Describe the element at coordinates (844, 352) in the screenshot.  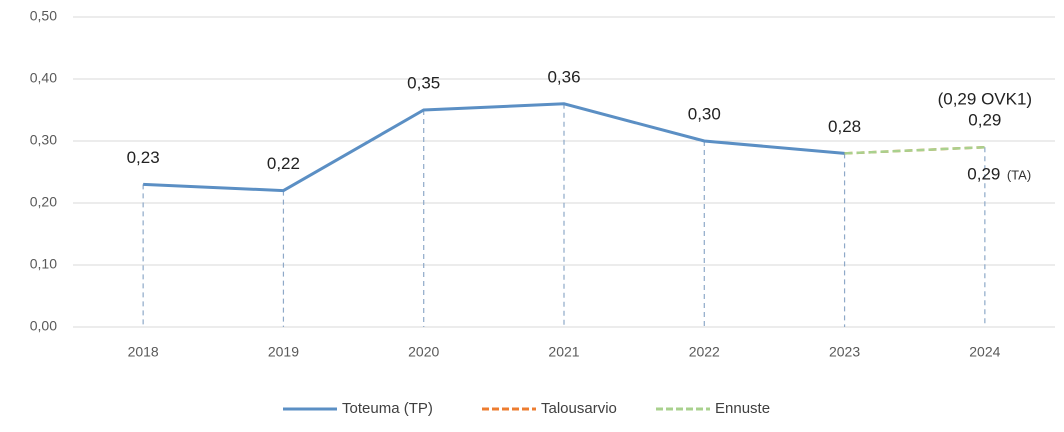
I see `x-tick-label: 2023` at that location.